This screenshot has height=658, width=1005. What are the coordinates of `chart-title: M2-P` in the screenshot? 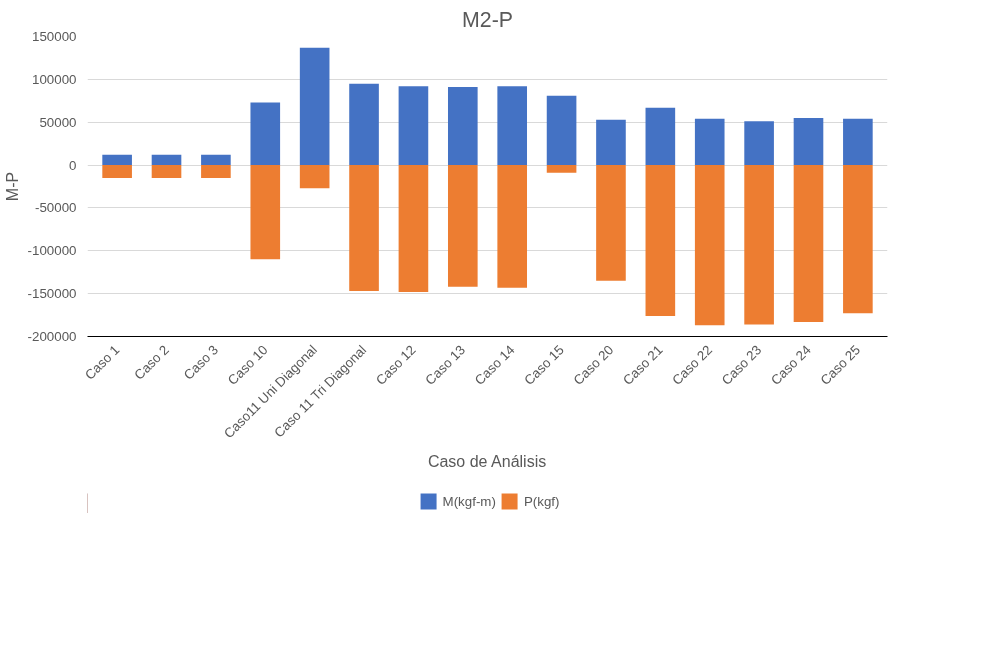 It's located at (487, 19).